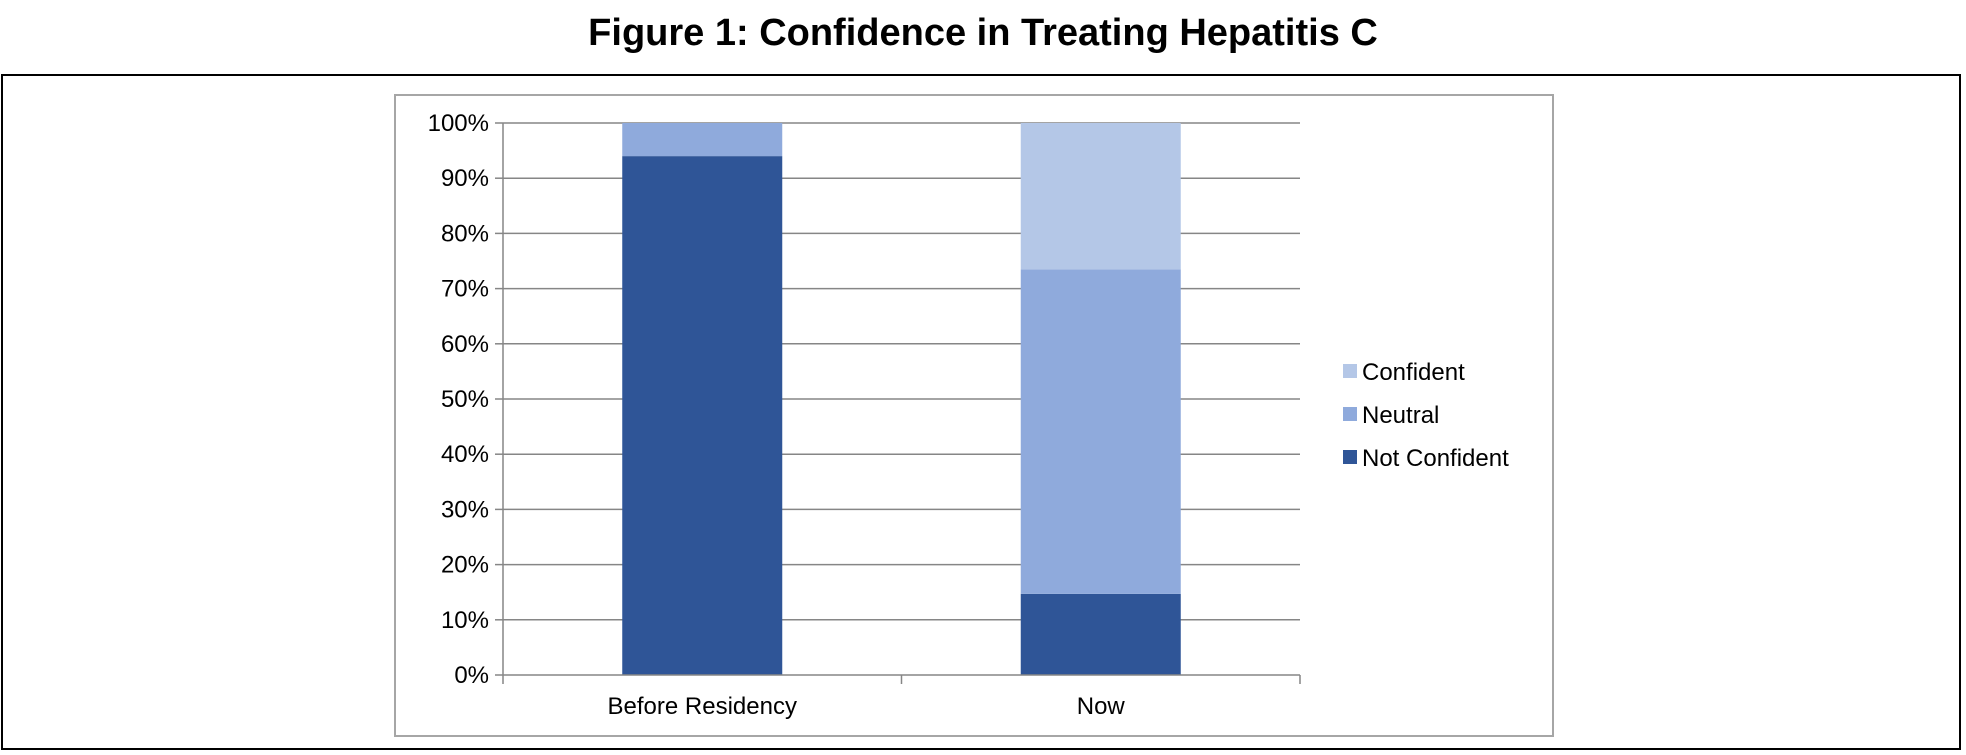 Image resolution: width=1966 pixels, height=755 pixels. Describe the element at coordinates (1413, 372) in the screenshot. I see `legend-label: Confident` at that location.